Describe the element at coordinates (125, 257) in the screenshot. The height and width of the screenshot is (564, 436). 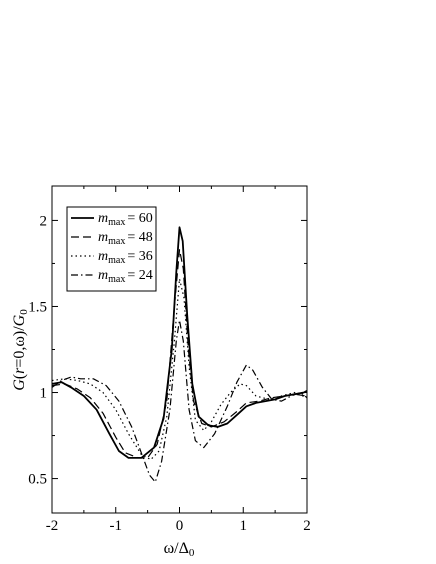
I see `legend-entry-3: mmax = 36` at that location.